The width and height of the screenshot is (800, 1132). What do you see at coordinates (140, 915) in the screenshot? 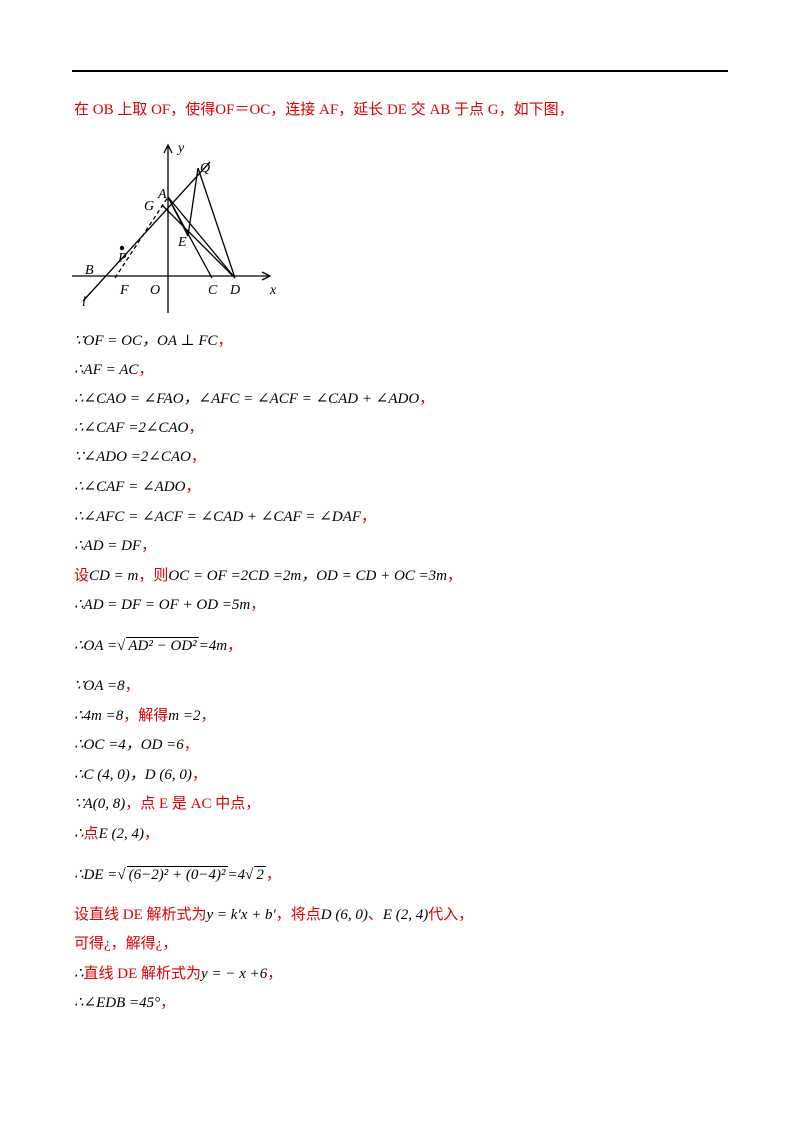
I see `text: 设直线 DE 解析式为` at bounding box center [140, 915].